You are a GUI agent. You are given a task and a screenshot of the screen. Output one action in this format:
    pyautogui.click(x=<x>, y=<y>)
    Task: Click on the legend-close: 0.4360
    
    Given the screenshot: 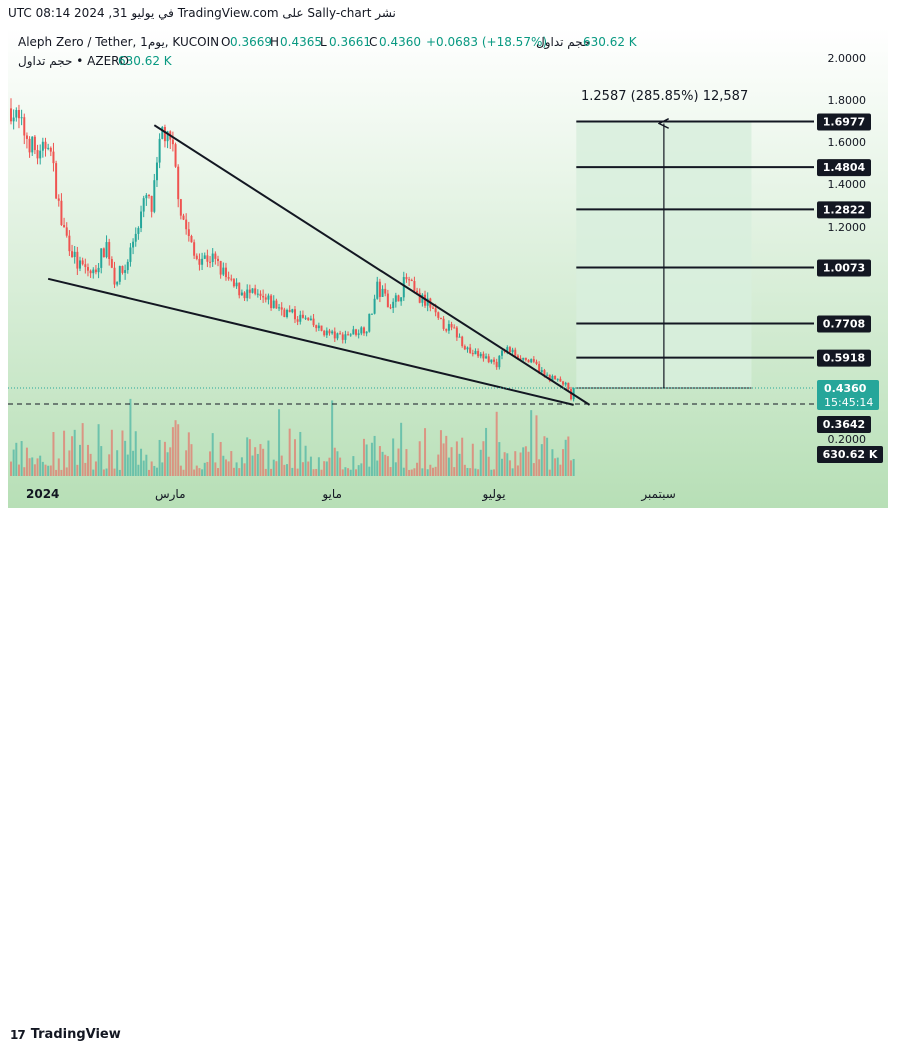 What is the action you would take?
    pyautogui.click(x=400, y=42)
    